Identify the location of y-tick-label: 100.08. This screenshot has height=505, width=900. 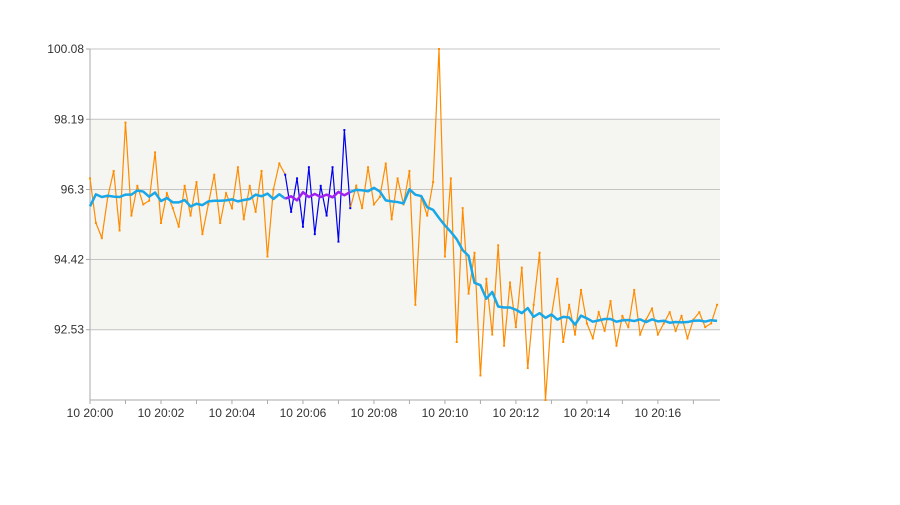
(65, 49).